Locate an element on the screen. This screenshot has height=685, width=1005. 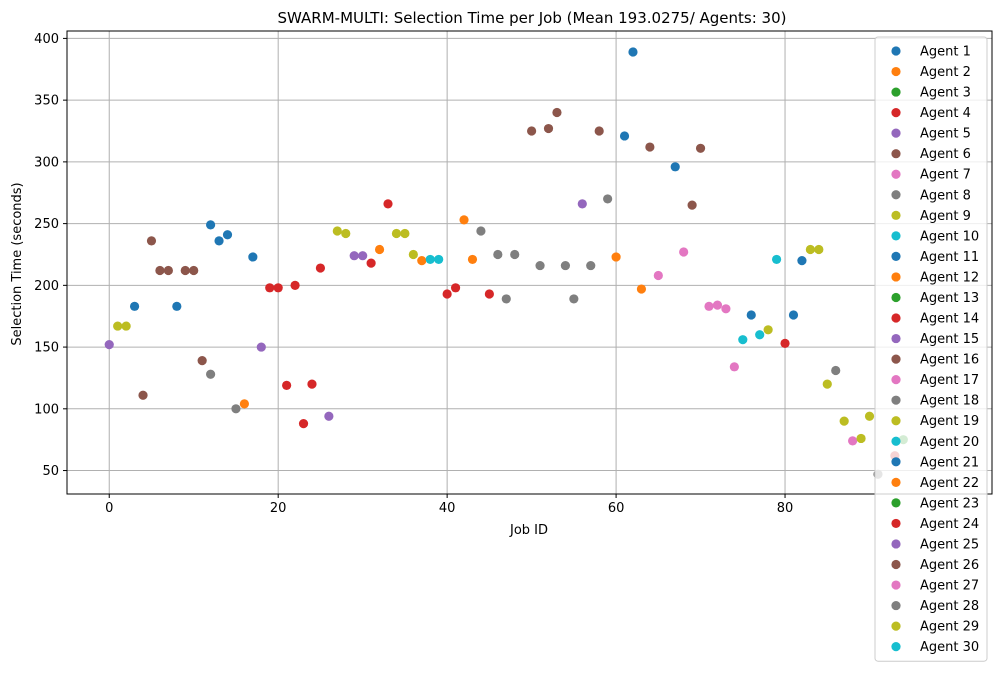
legend-box is located at coordinates (931, 349).